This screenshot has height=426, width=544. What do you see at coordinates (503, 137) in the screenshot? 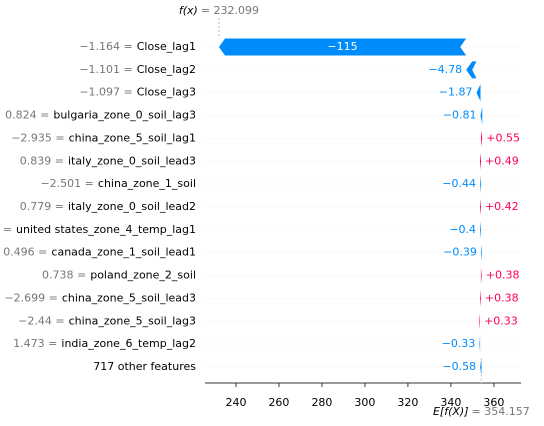
I see `value-label: +0.55` at bounding box center [503, 137].